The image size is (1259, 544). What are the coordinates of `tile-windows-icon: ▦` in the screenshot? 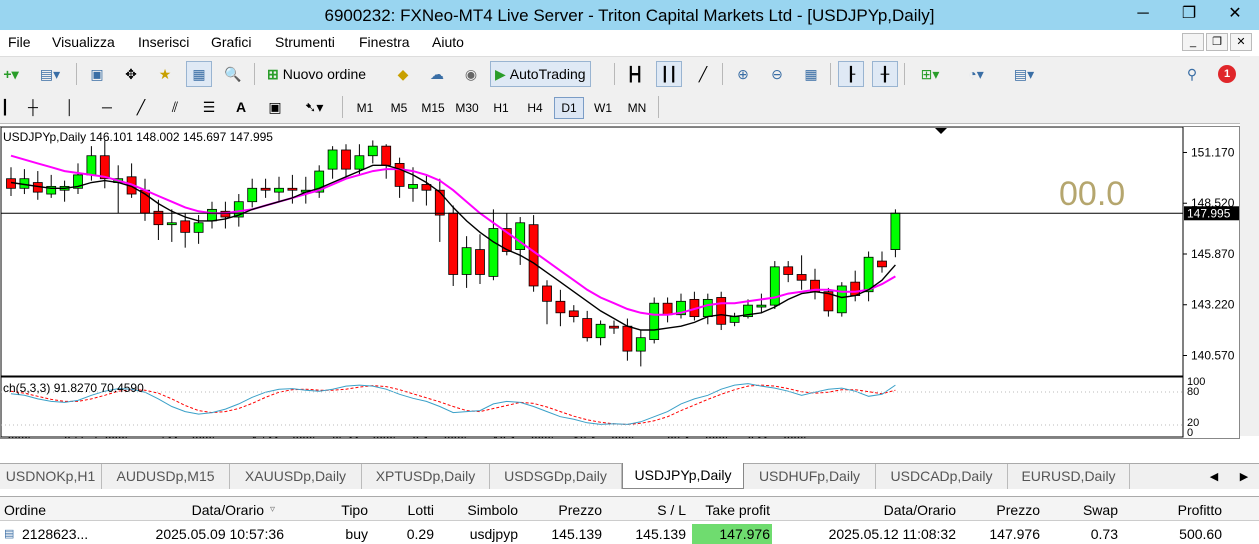 It's located at (811, 73).